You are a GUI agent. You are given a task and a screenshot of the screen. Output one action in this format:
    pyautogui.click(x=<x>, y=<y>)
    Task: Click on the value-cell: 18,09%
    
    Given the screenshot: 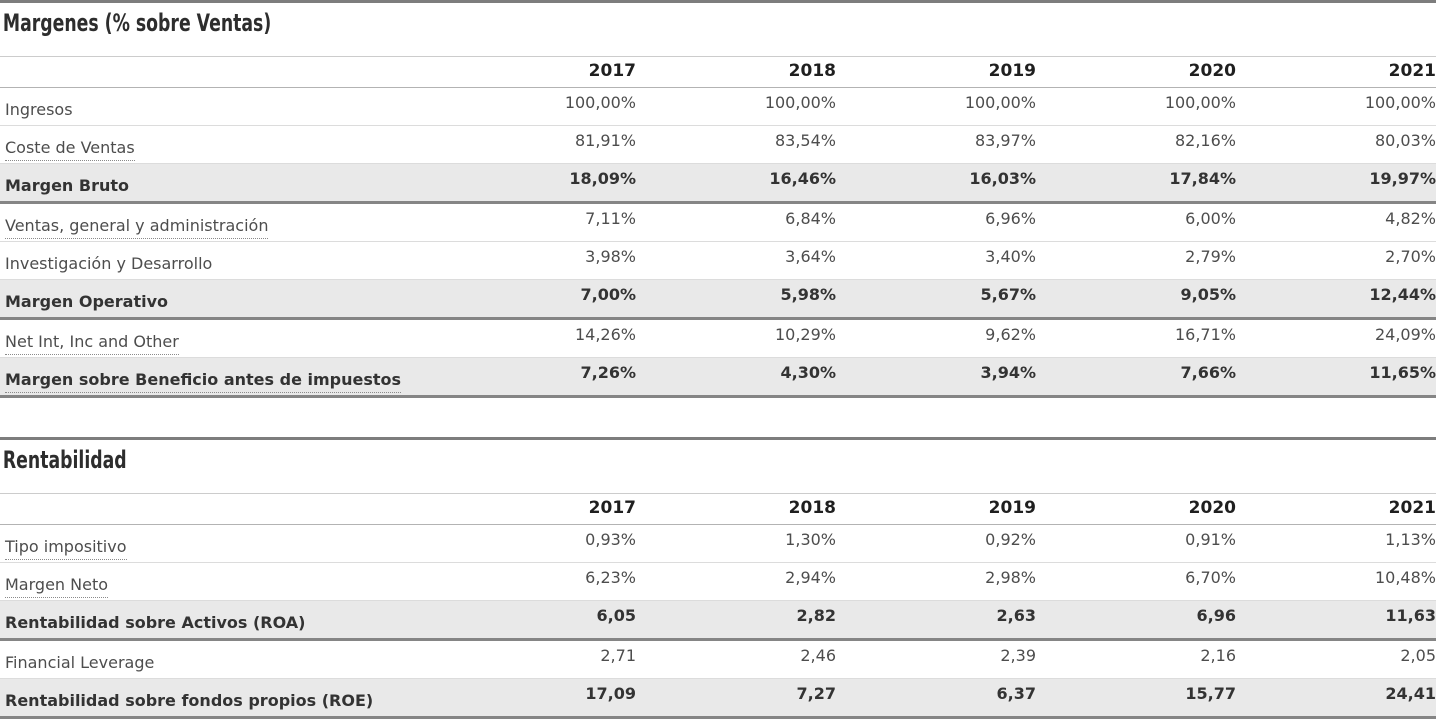 What is the action you would take?
    pyautogui.click(x=536, y=183)
    